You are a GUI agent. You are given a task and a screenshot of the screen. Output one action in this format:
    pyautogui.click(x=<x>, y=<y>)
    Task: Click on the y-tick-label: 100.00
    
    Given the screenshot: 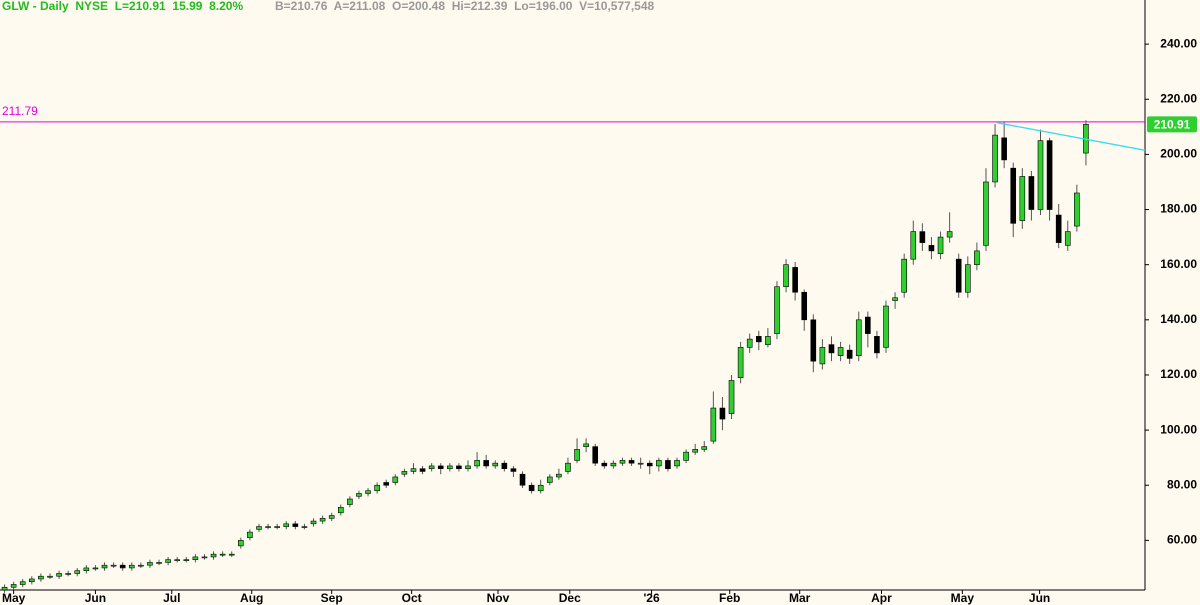 What is the action you would take?
    pyautogui.click(x=1178, y=429)
    